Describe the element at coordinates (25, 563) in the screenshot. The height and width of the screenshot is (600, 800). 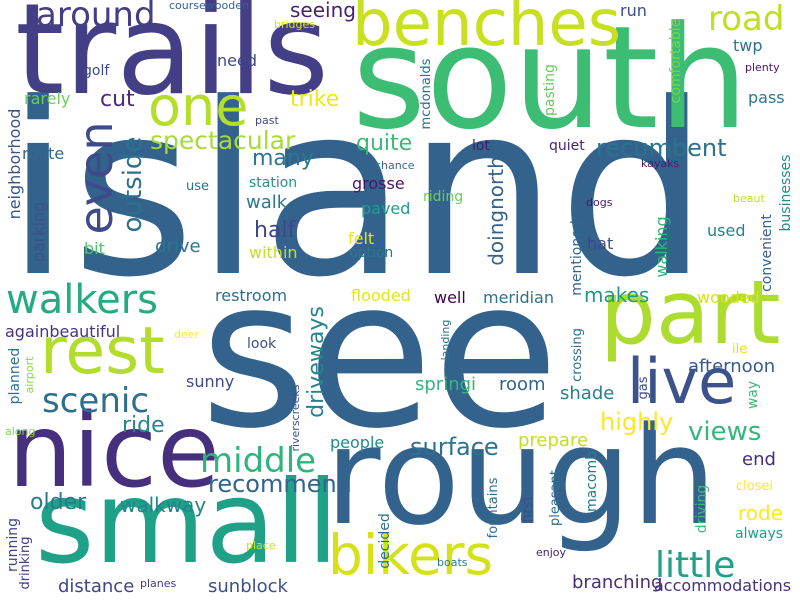
I see `word-drinking: drinking` at that location.